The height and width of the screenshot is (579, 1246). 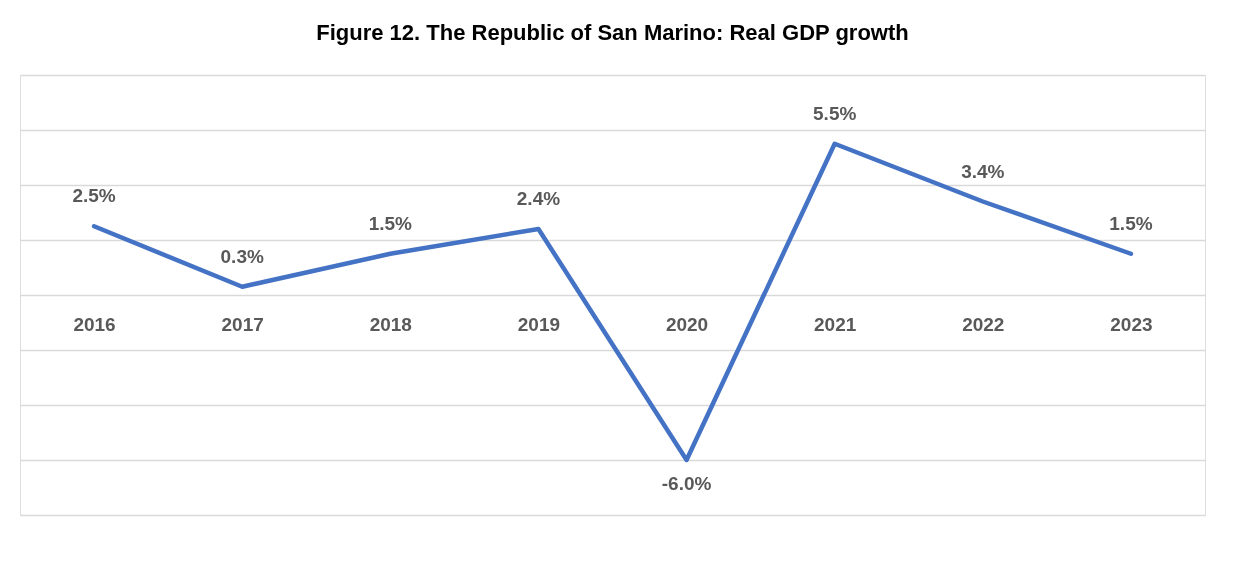 What do you see at coordinates (983, 171) in the screenshot?
I see `data-label: 3.4%` at bounding box center [983, 171].